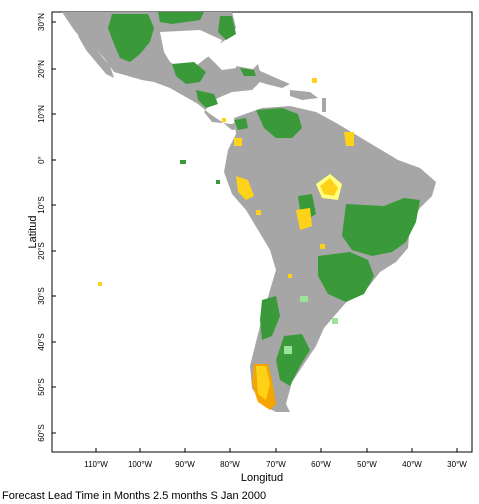 Image resolution: width=479 pixels, height=504 pixels. Describe the element at coordinates (41, 386) in the screenshot. I see `lat-tick-label: 50°S` at that location.